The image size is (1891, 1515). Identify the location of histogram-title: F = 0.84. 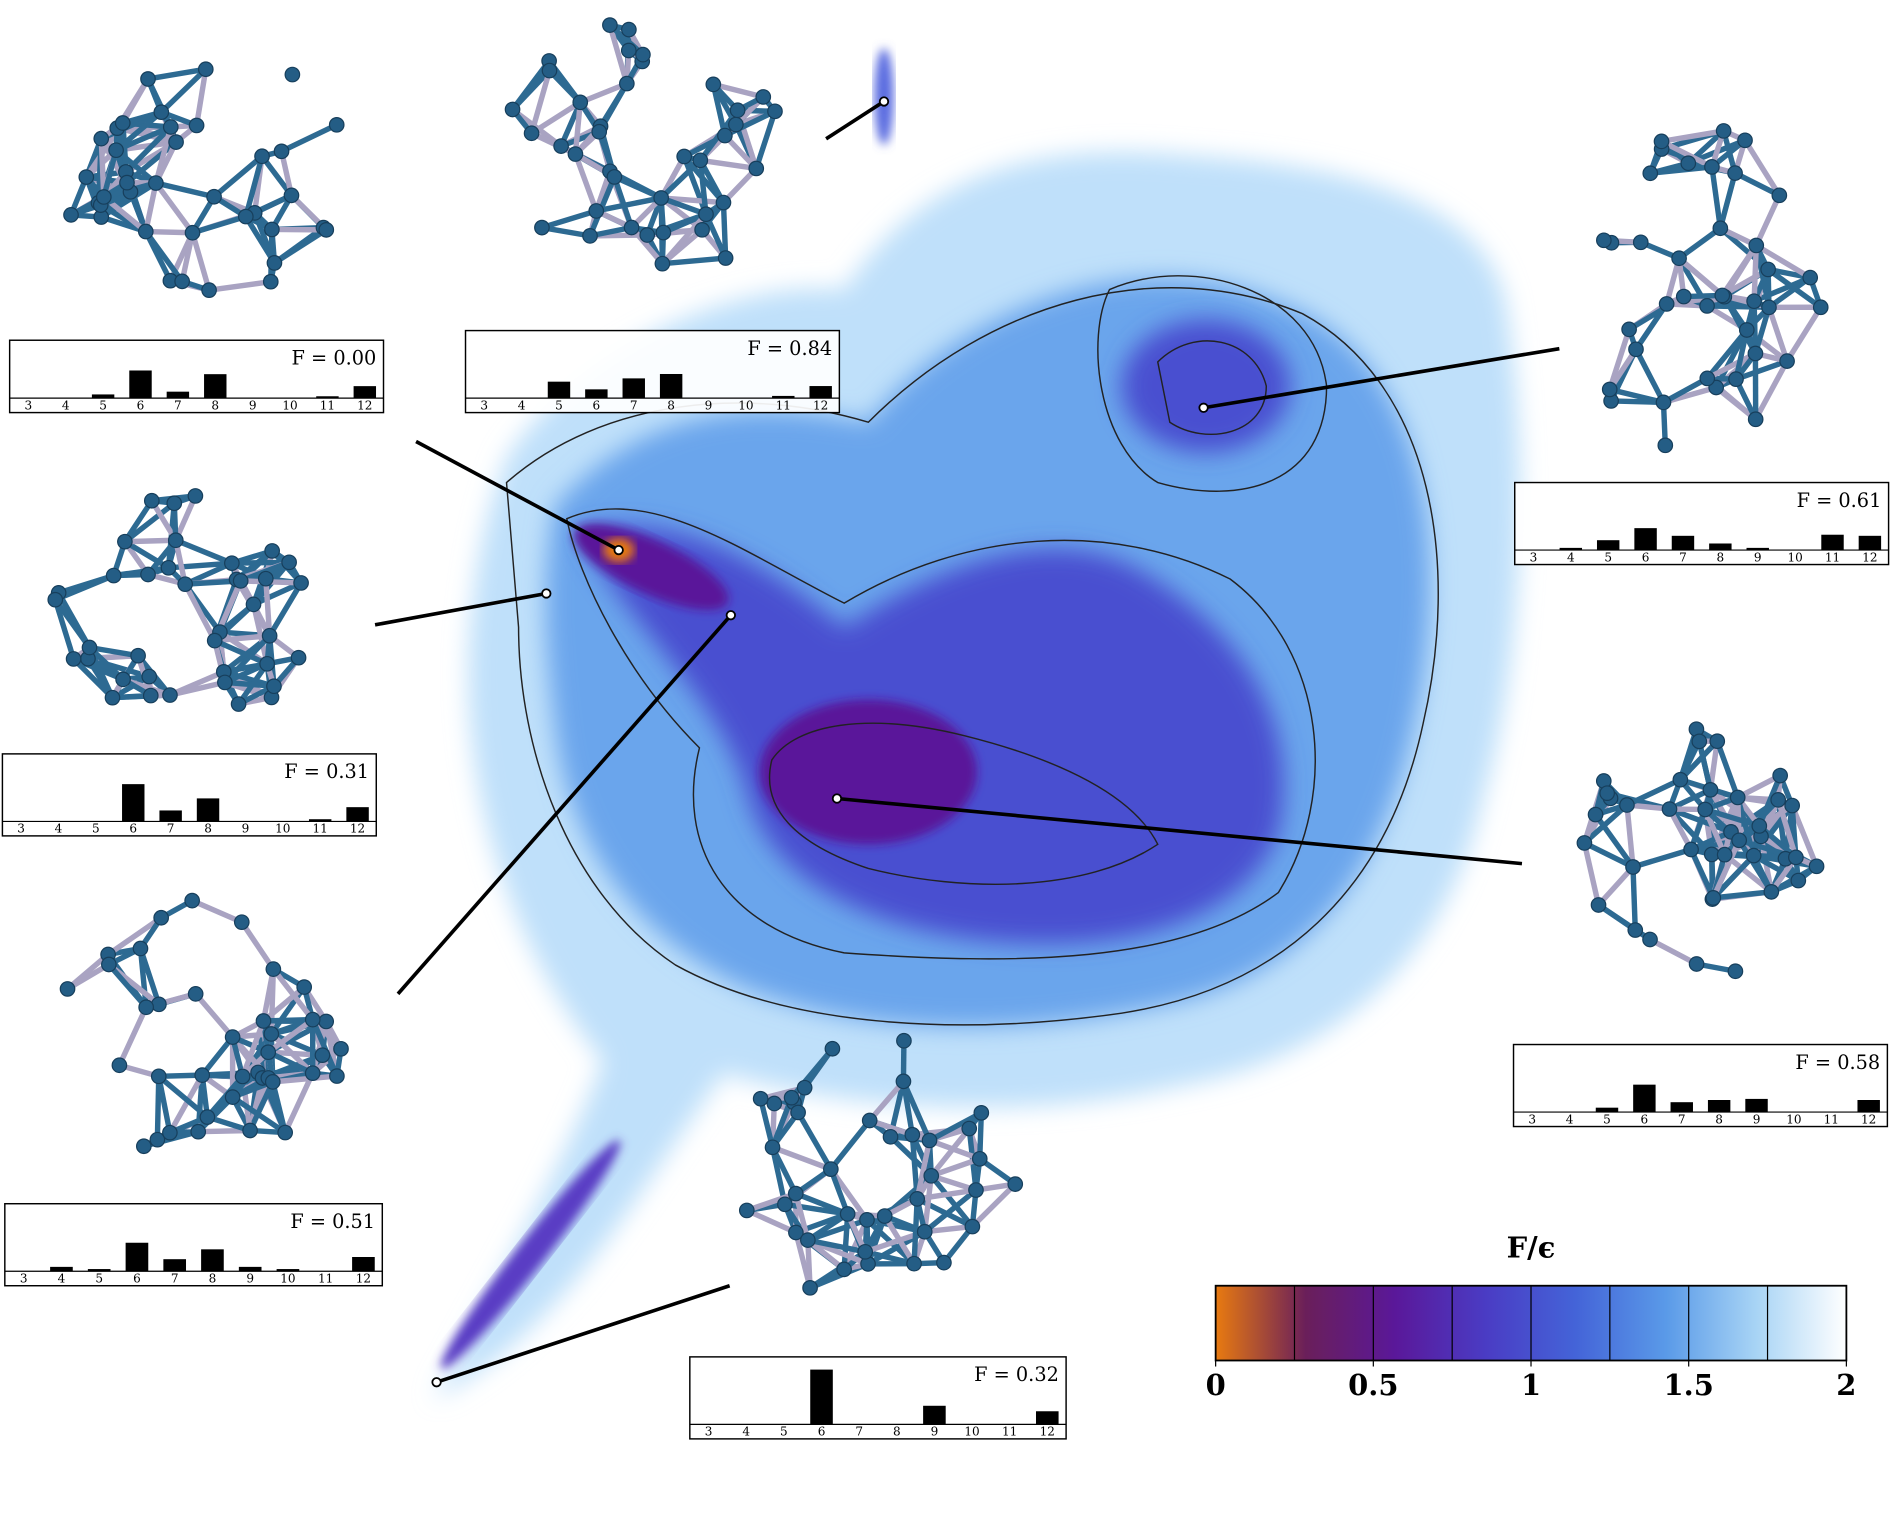
(789, 348).